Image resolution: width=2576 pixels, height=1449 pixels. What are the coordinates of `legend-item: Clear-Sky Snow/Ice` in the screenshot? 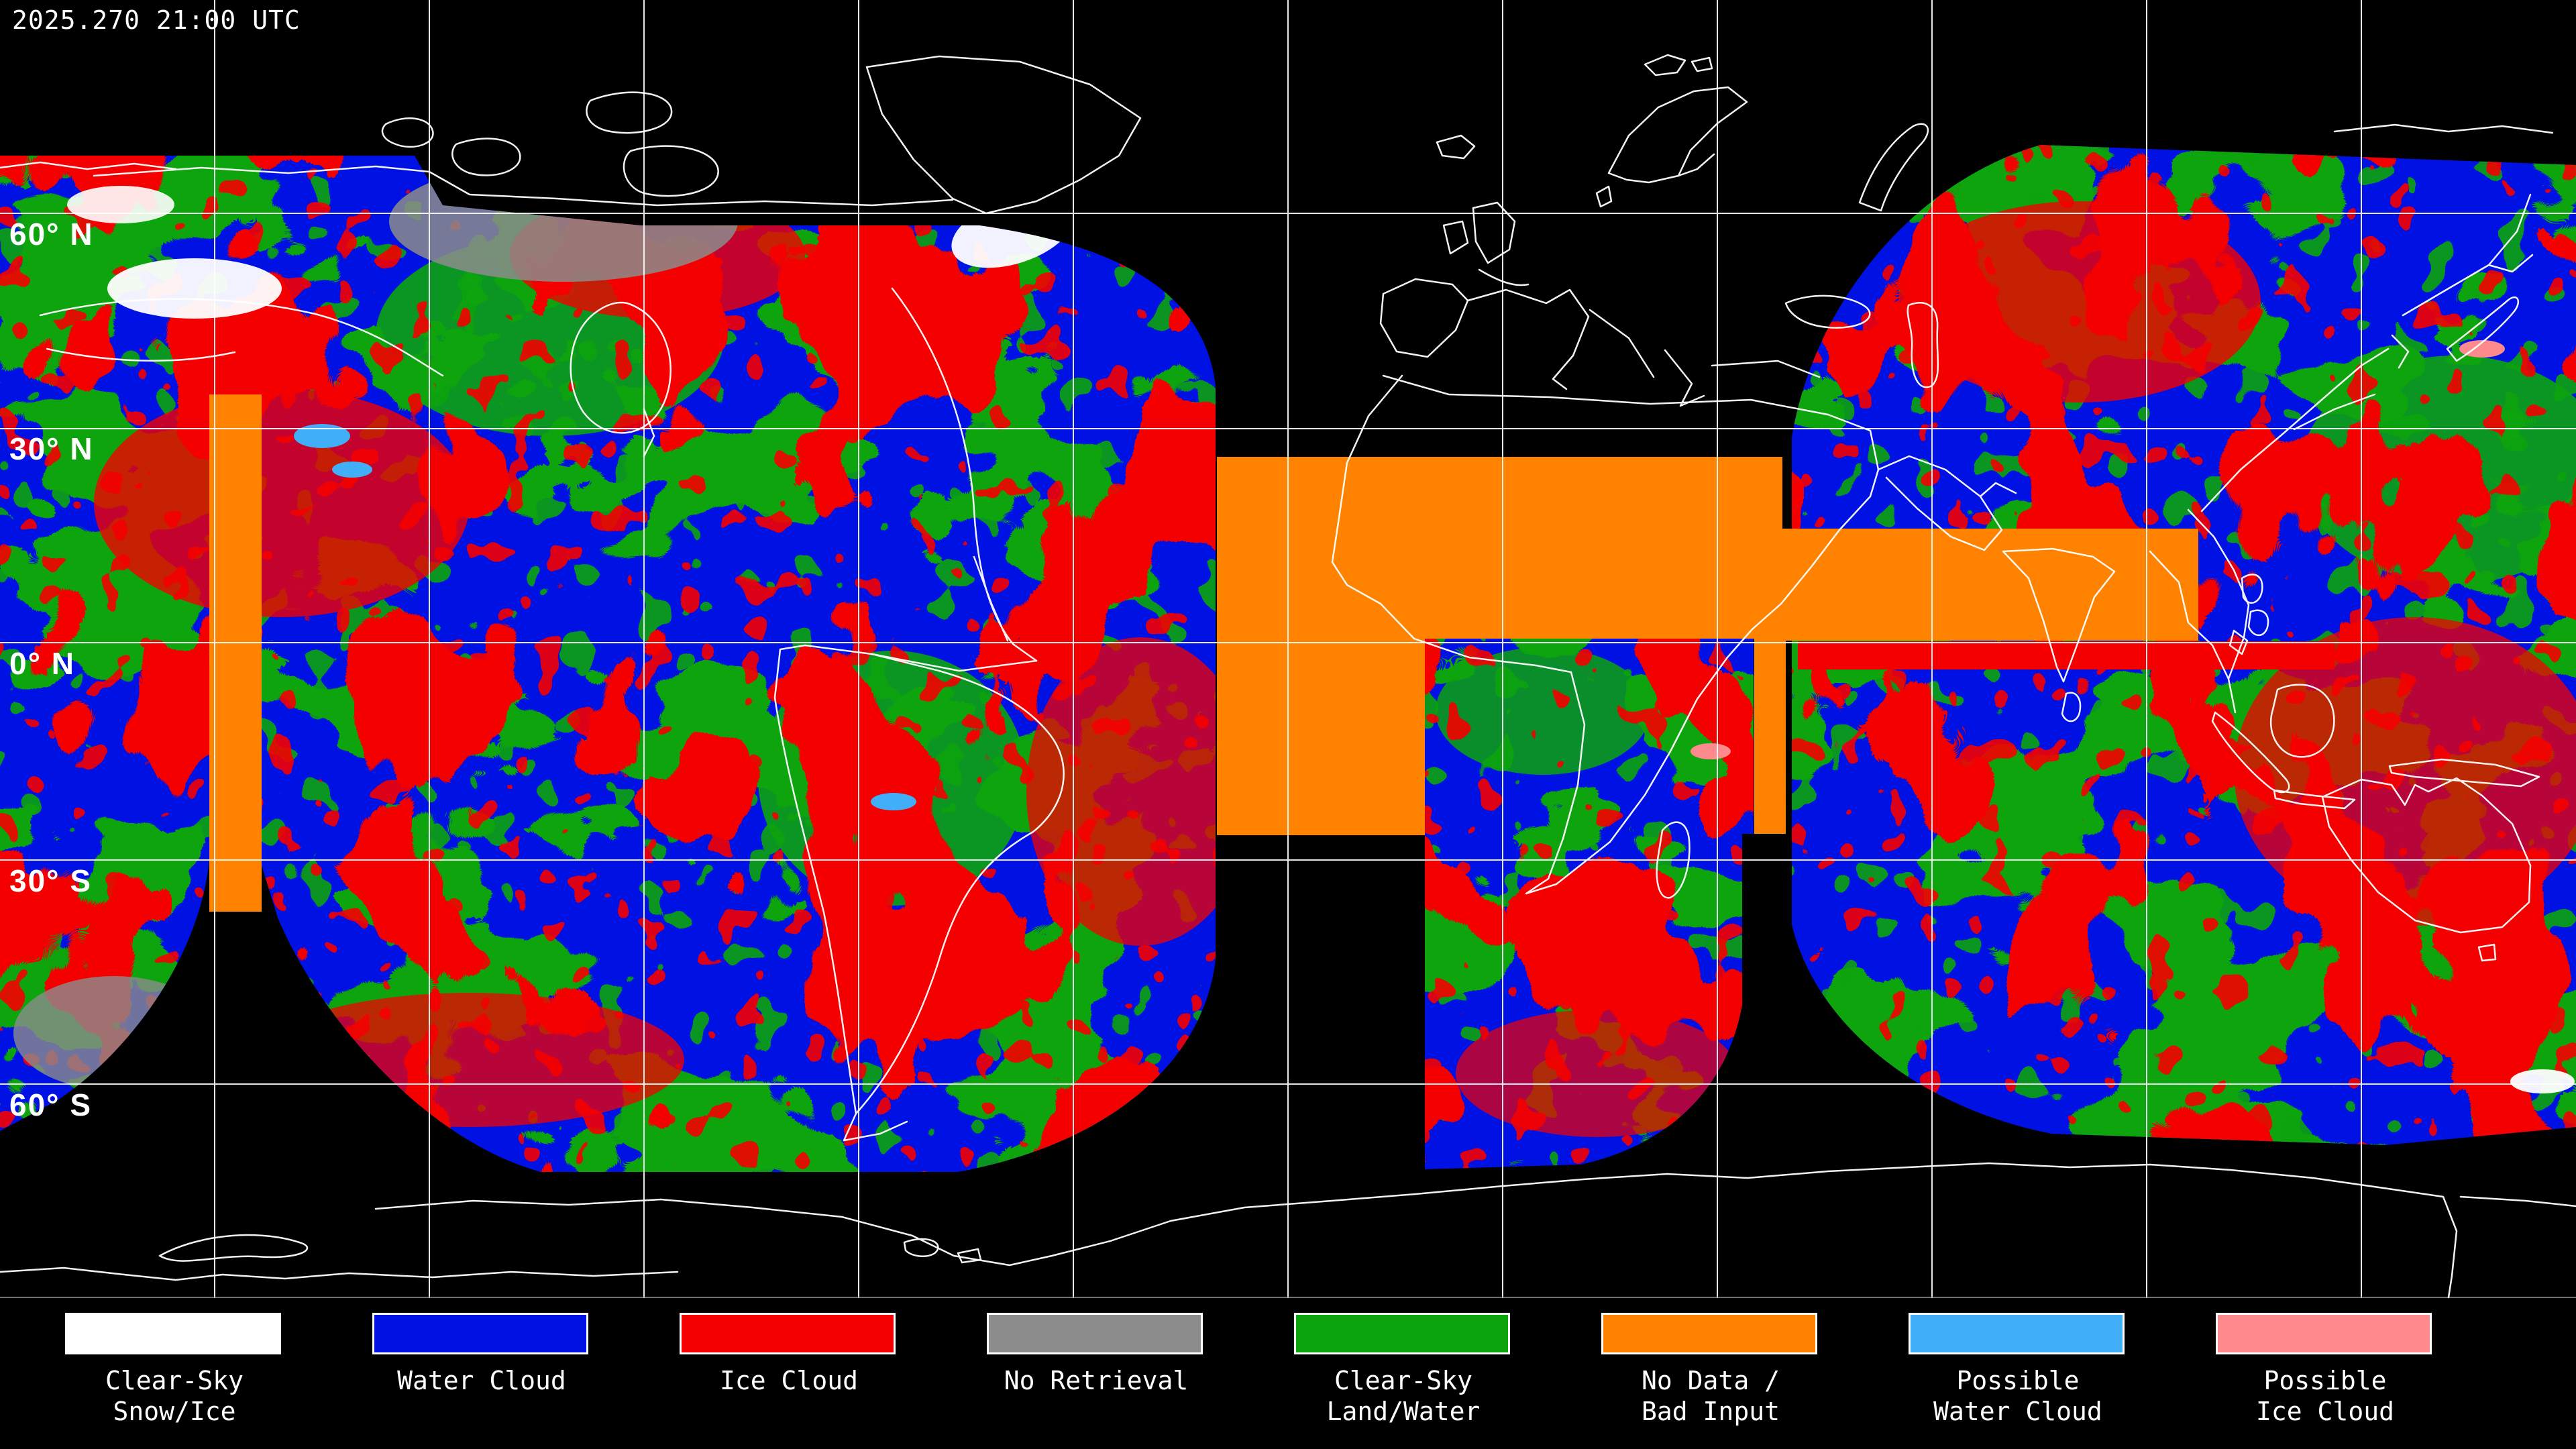 It's located at (174, 1370).